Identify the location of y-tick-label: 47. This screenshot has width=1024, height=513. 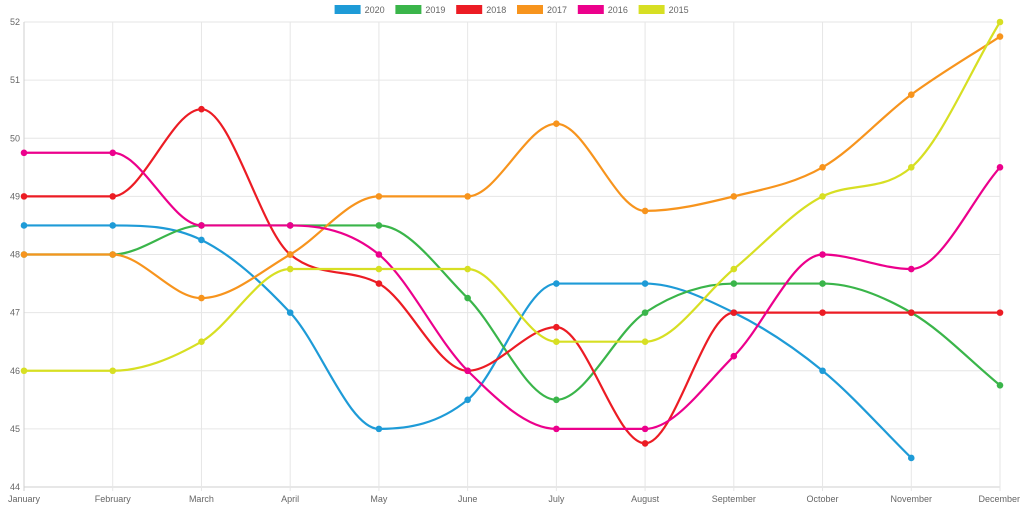
(15, 313).